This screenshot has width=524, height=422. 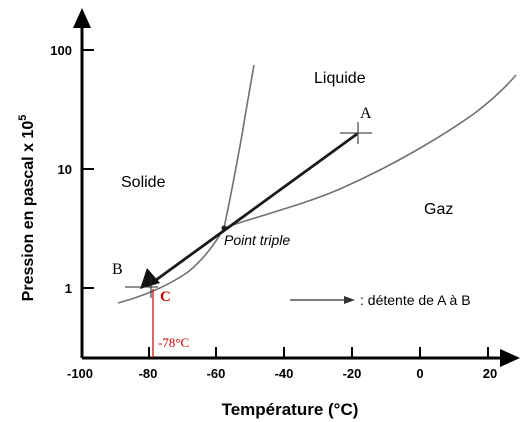 What do you see at coordinates (148, 373) in the screenshot?
I see `x-tick-label: -80` at bounding box center [148, 373].